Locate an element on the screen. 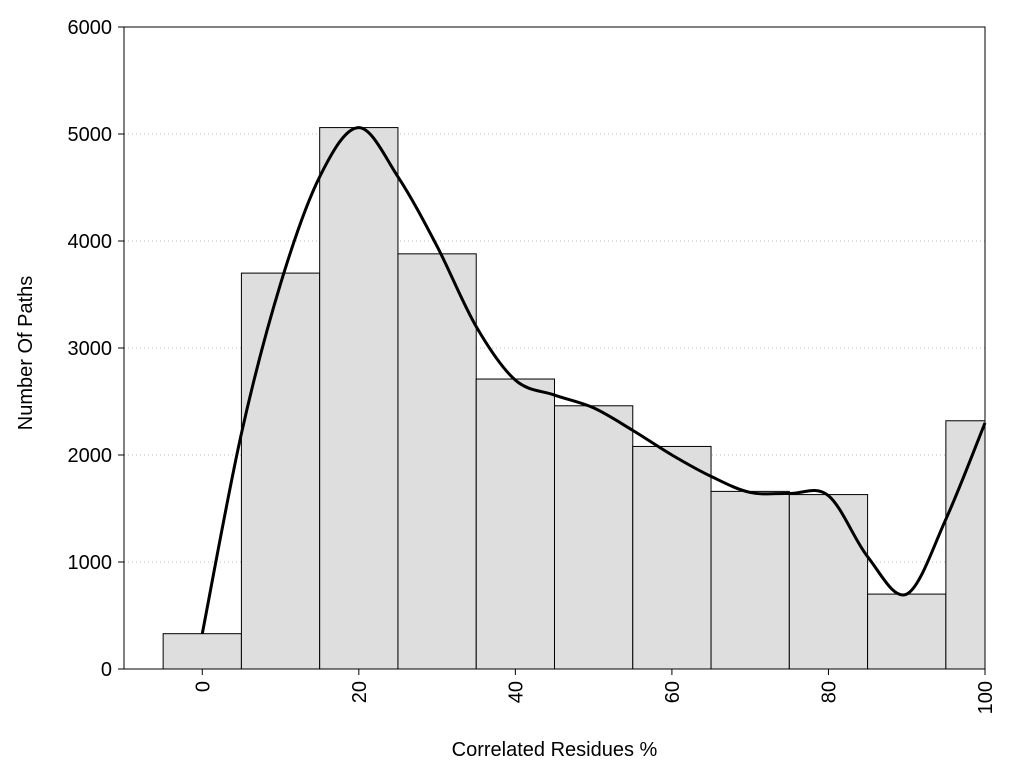  x-tick-label: 20 is located at coordinates (360, 692).